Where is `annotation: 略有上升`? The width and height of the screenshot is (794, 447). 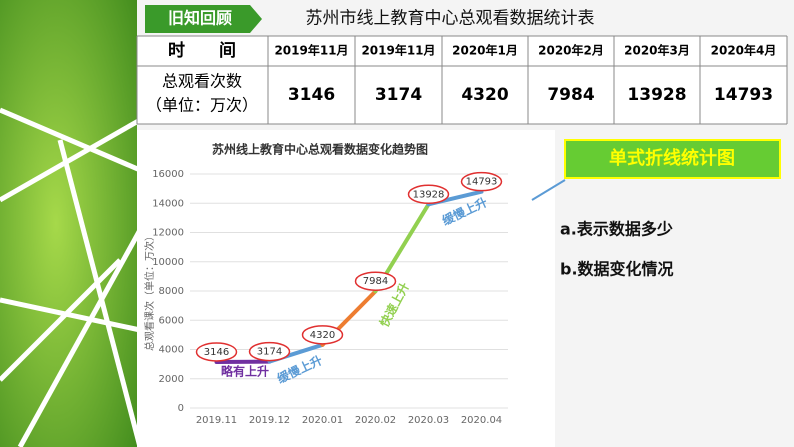 annotation: 略有上升 is located at coordinates (245, 371).